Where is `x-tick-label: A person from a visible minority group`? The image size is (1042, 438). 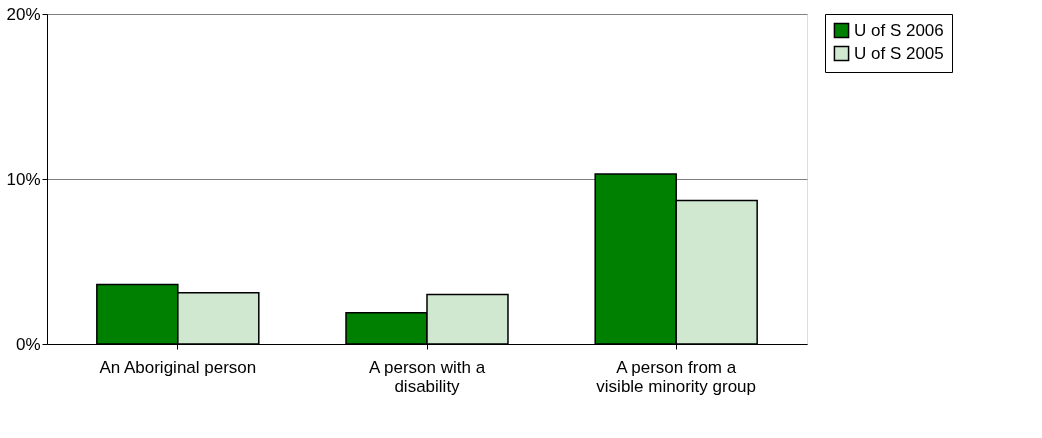
x-tick-label: A person from a visible minority group is located at coordinates (676, 376).